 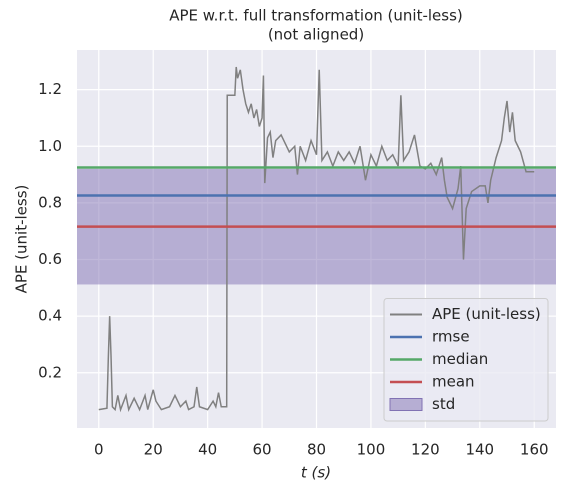 I want to click on legend-label: mean, so click(x=453, y=382).